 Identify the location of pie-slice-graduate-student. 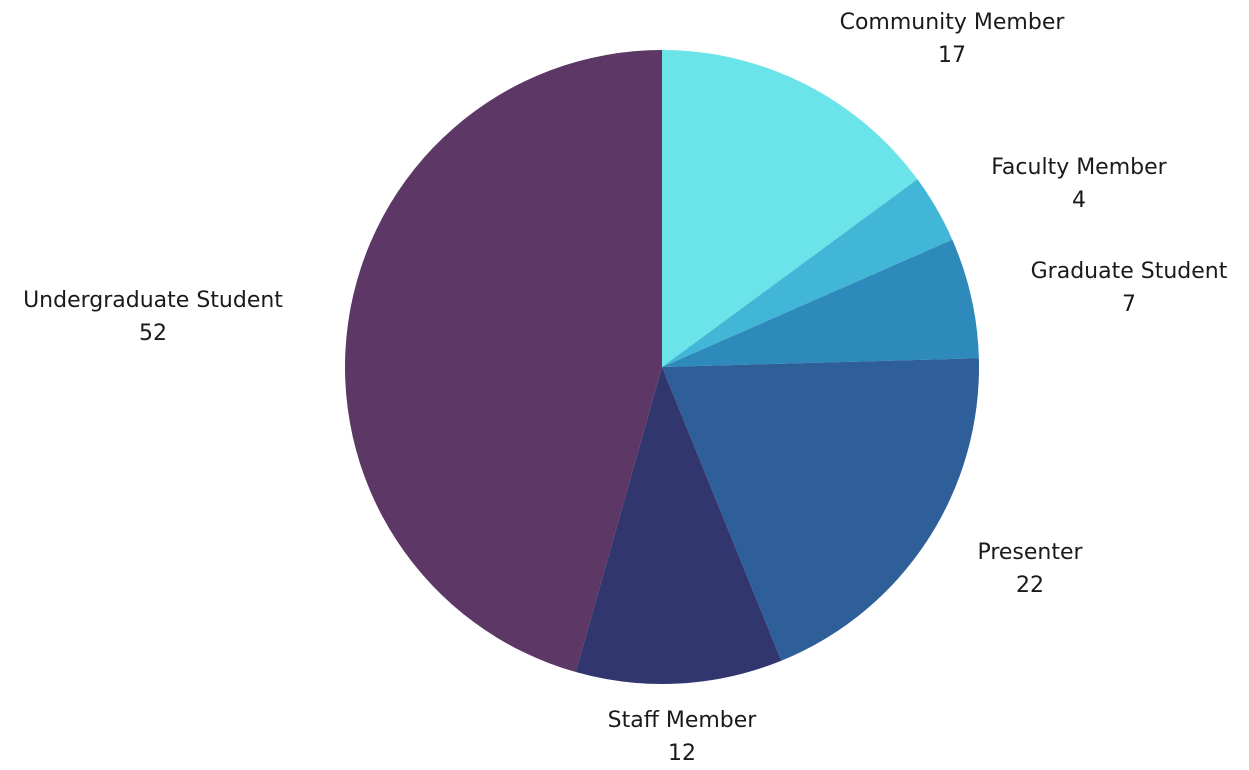
(820, 303).